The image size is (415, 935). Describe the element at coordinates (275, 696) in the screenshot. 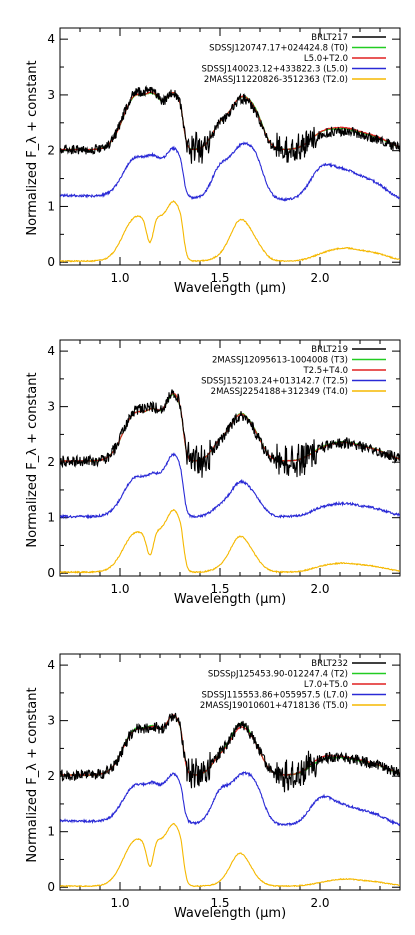

I see `legend-label: SDSSJ115553.86+055957.5 (L7.0)` at that location.